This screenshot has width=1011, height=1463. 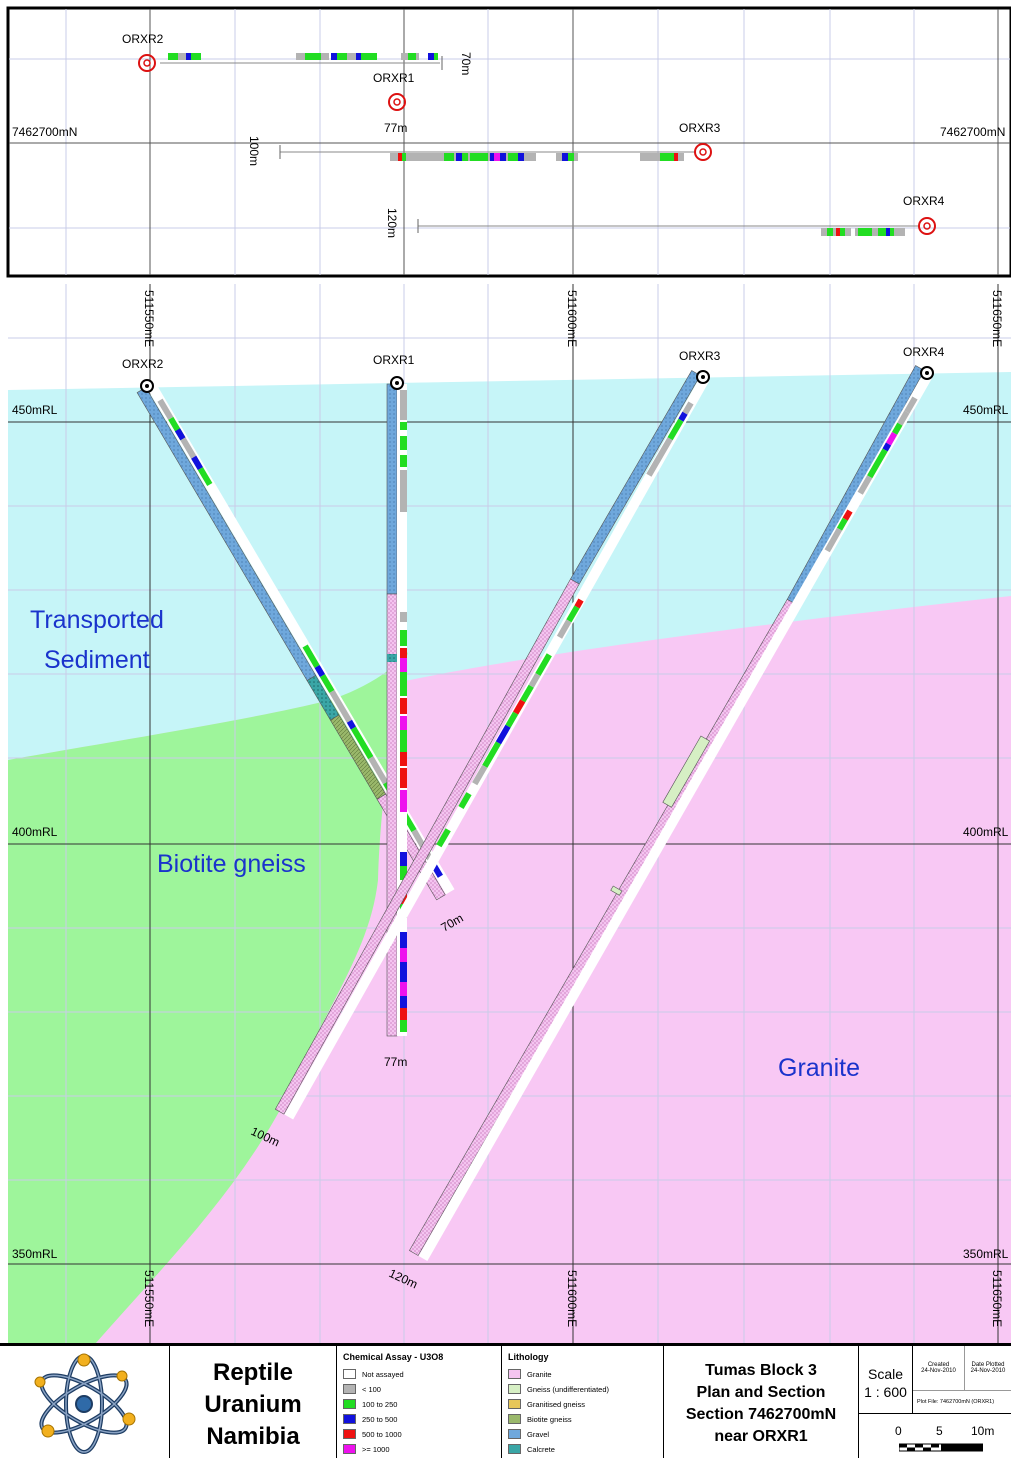 What do you see at coordinates (303, 56) in the screenshot?
I see `plan-trace-orxr2` at bounding box center [303, 56].